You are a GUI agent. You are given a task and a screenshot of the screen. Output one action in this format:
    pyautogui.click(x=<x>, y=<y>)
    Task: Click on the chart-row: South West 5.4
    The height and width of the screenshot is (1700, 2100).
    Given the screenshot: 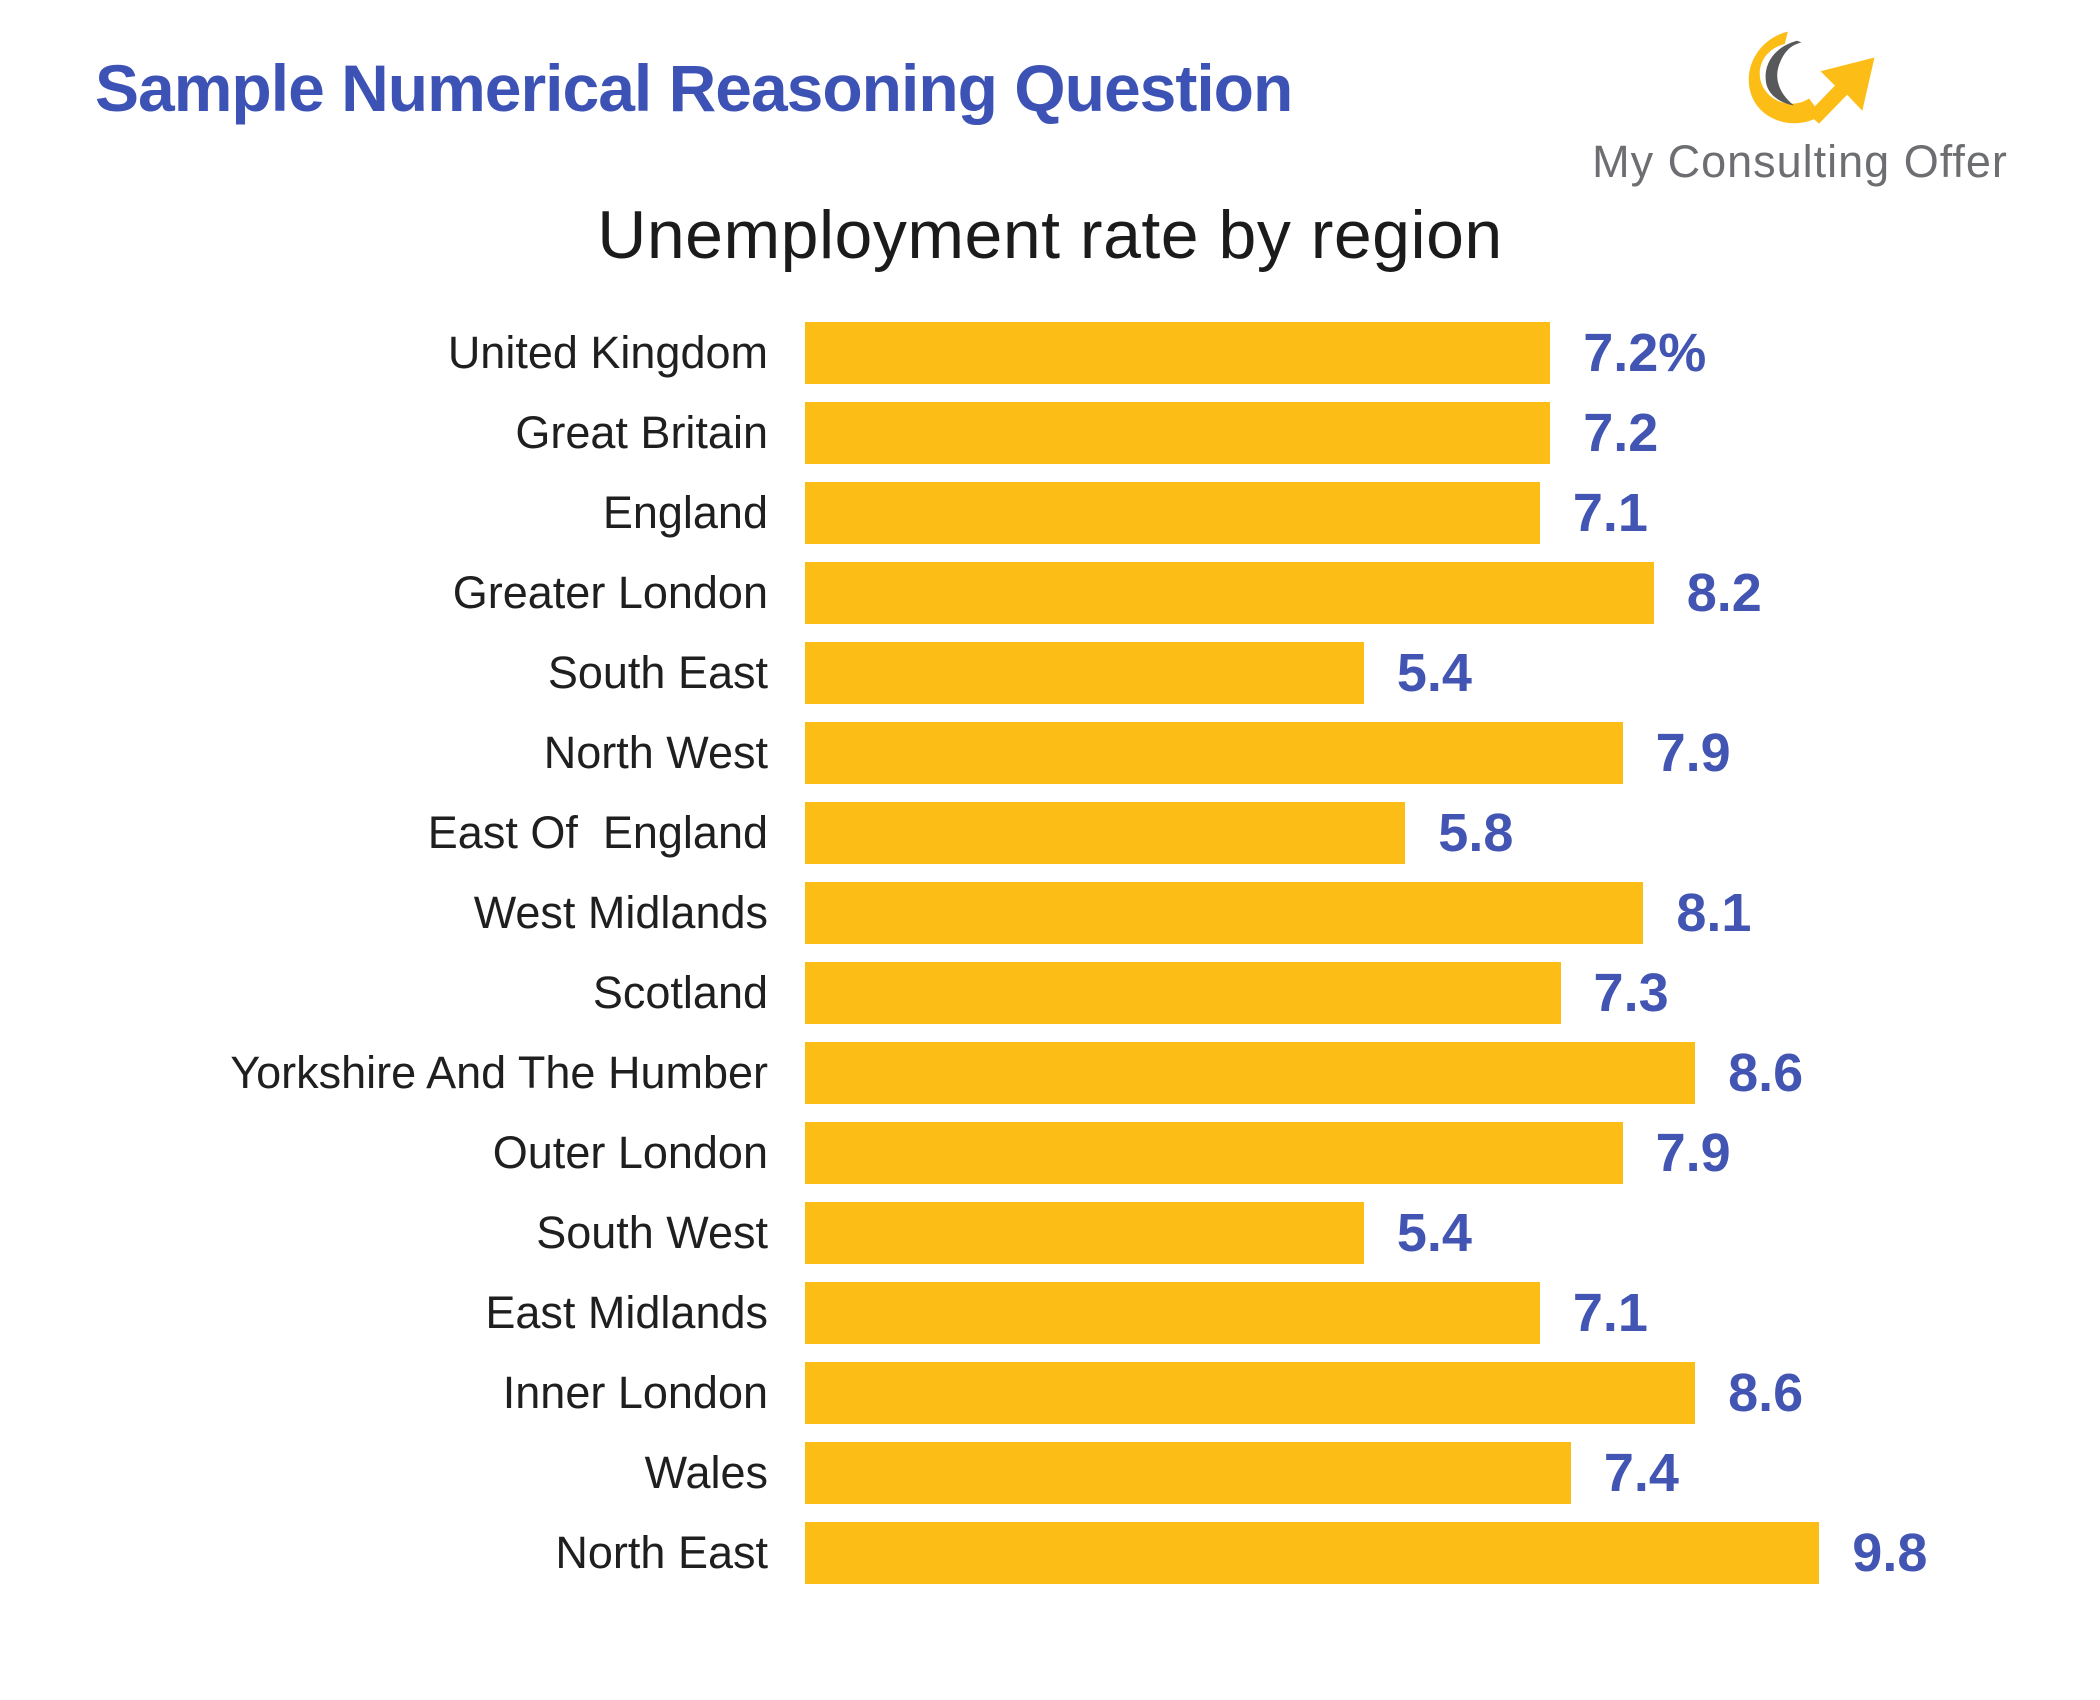 What is the action you would take?
    pyautogui.click(x=1050, y=1233)
    